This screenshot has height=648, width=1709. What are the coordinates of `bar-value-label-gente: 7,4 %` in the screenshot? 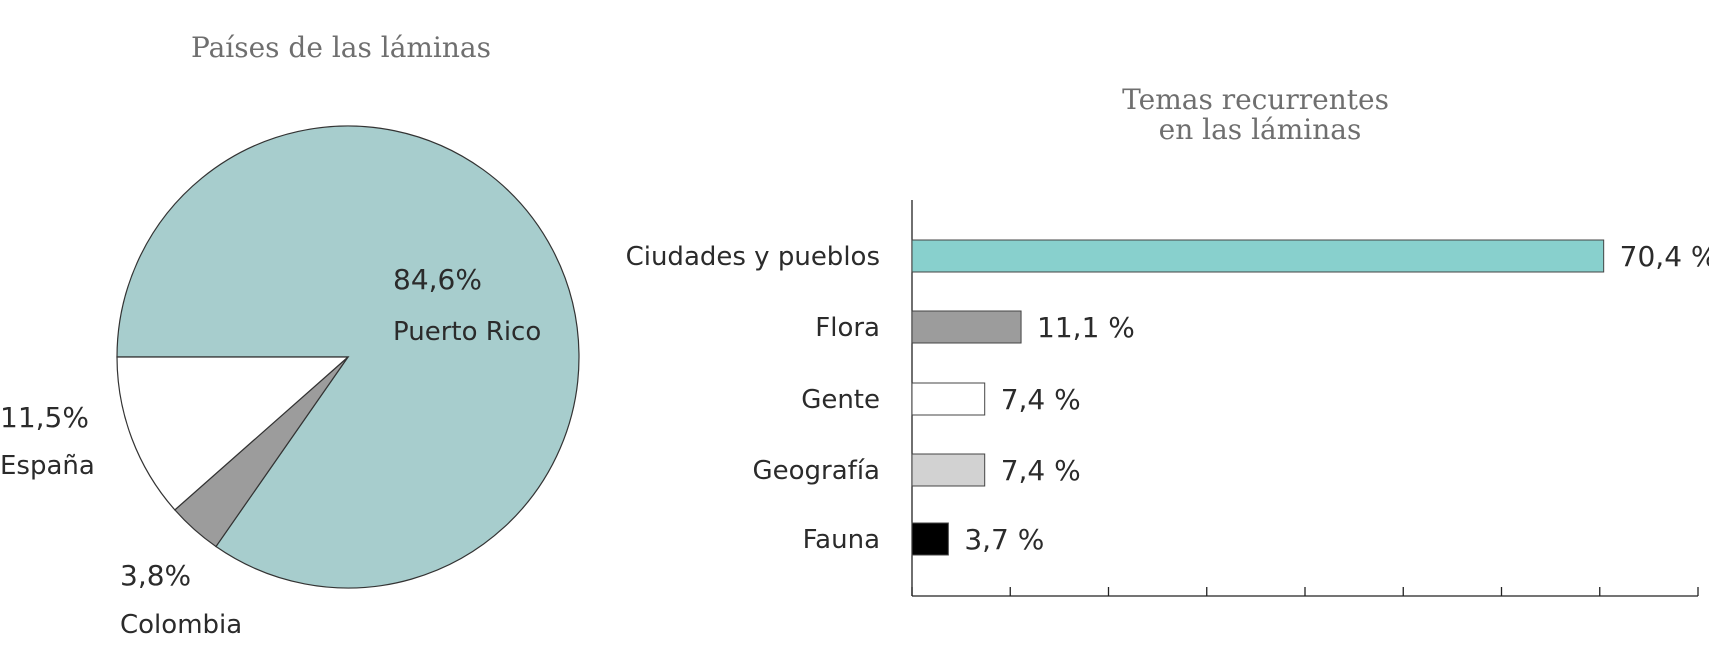 It's located at (1041, 399).